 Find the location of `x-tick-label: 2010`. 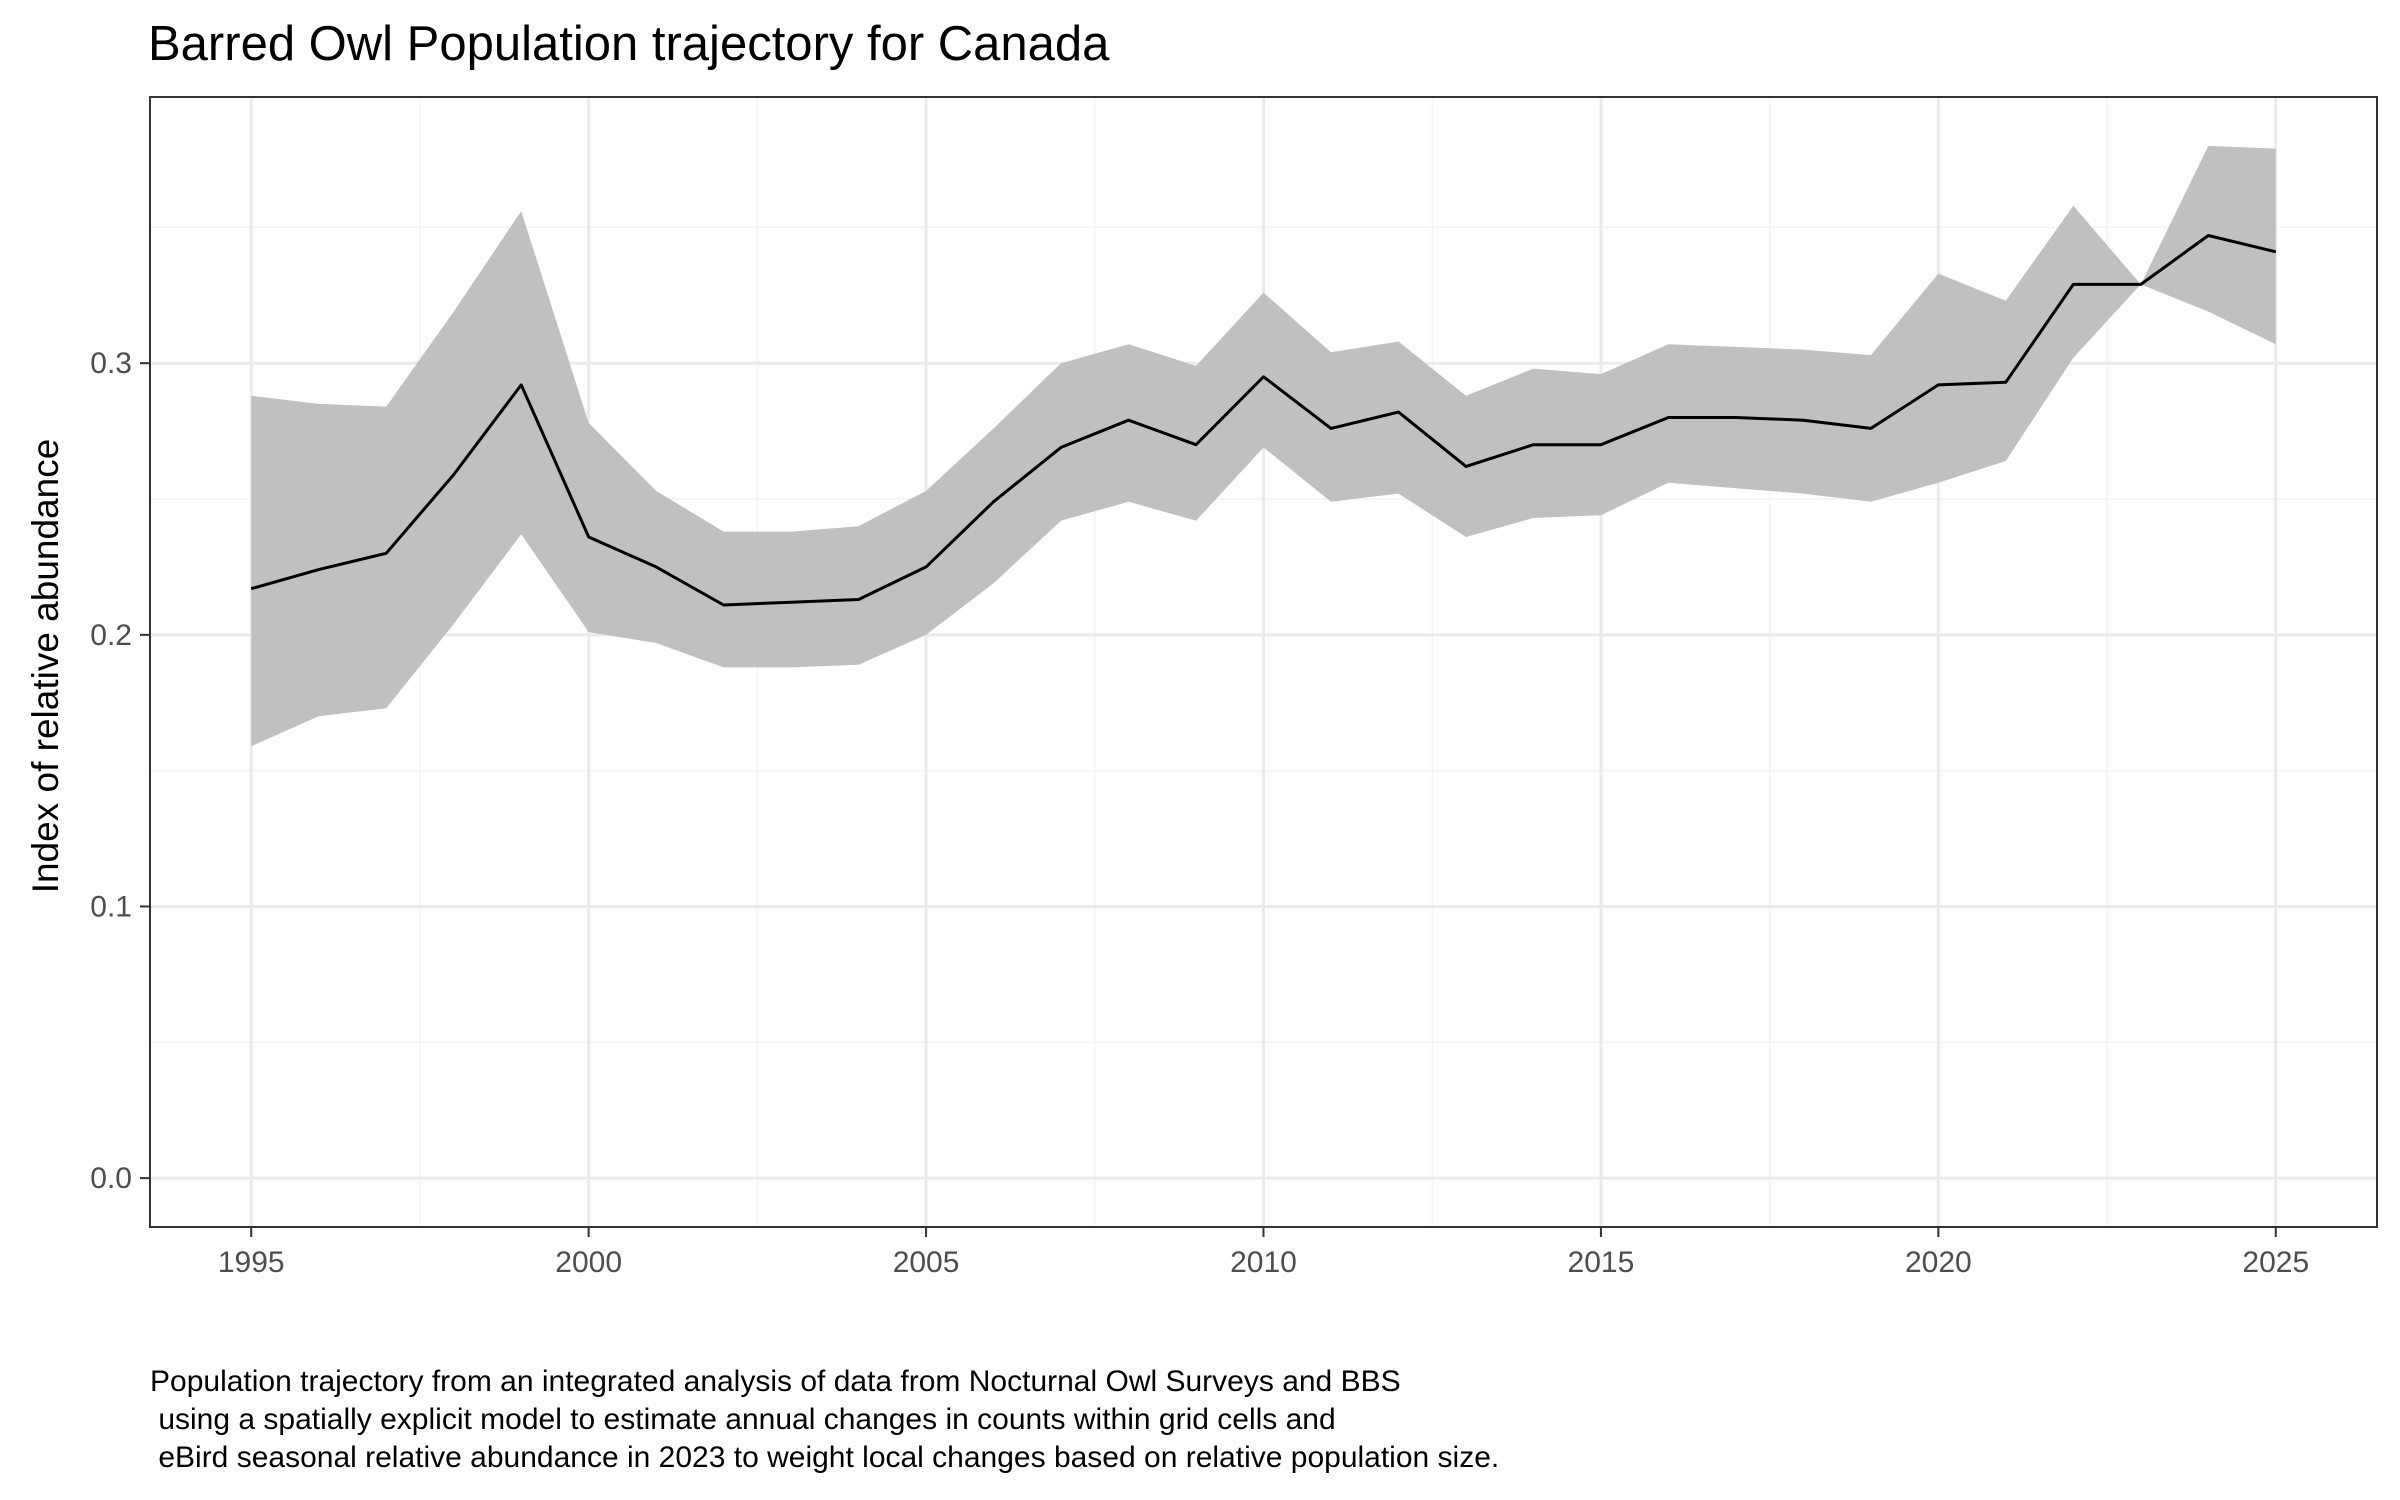

x-tick-label: 2010 is located at coordinates (1263, 1262).